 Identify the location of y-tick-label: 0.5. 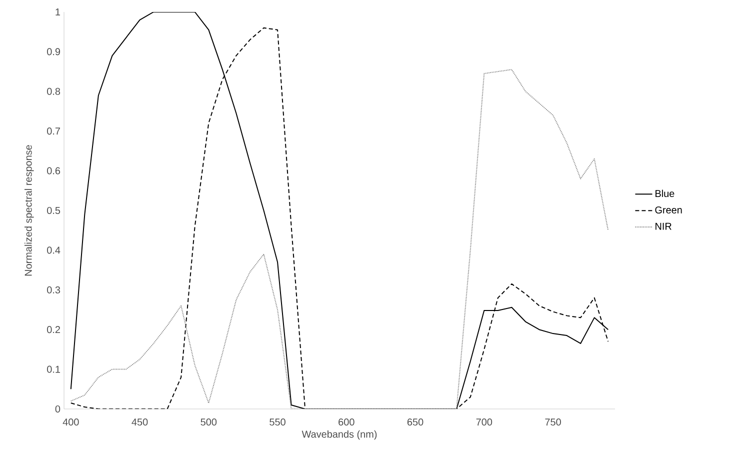
(53, 210).